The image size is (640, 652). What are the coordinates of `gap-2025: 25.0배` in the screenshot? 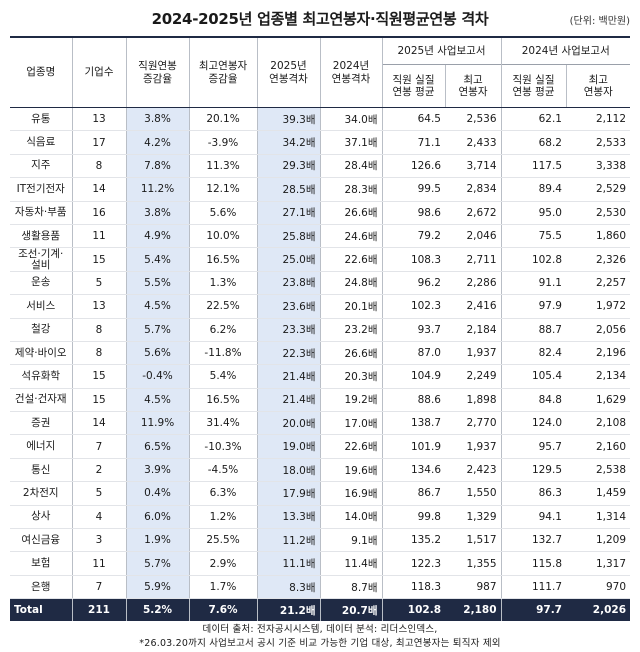 It's located at (288, 259).